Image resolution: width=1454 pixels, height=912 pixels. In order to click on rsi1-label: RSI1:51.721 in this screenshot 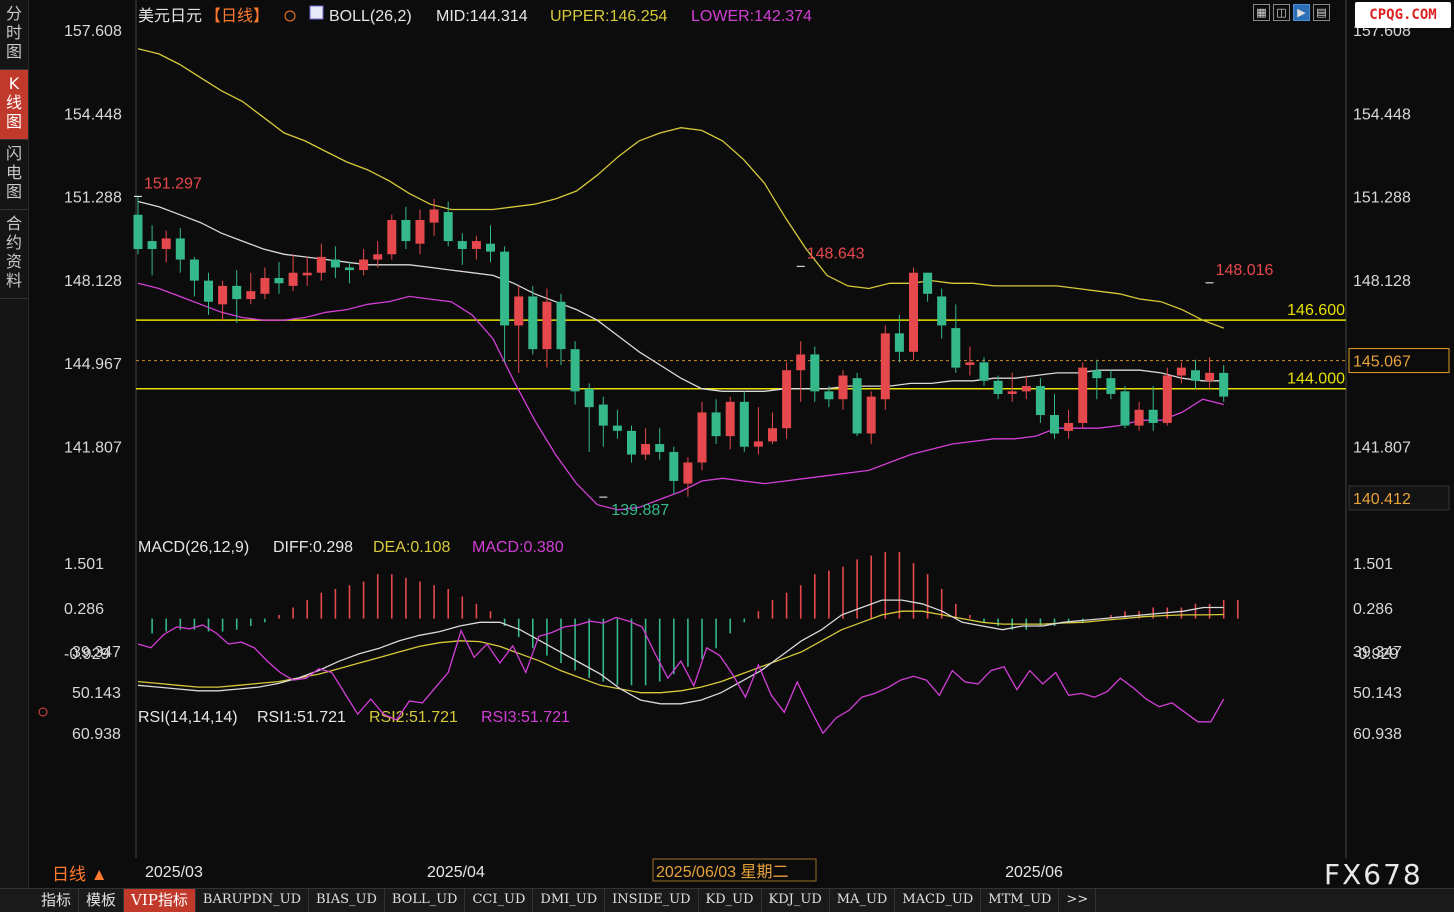, I will do `click(301, 717)`.